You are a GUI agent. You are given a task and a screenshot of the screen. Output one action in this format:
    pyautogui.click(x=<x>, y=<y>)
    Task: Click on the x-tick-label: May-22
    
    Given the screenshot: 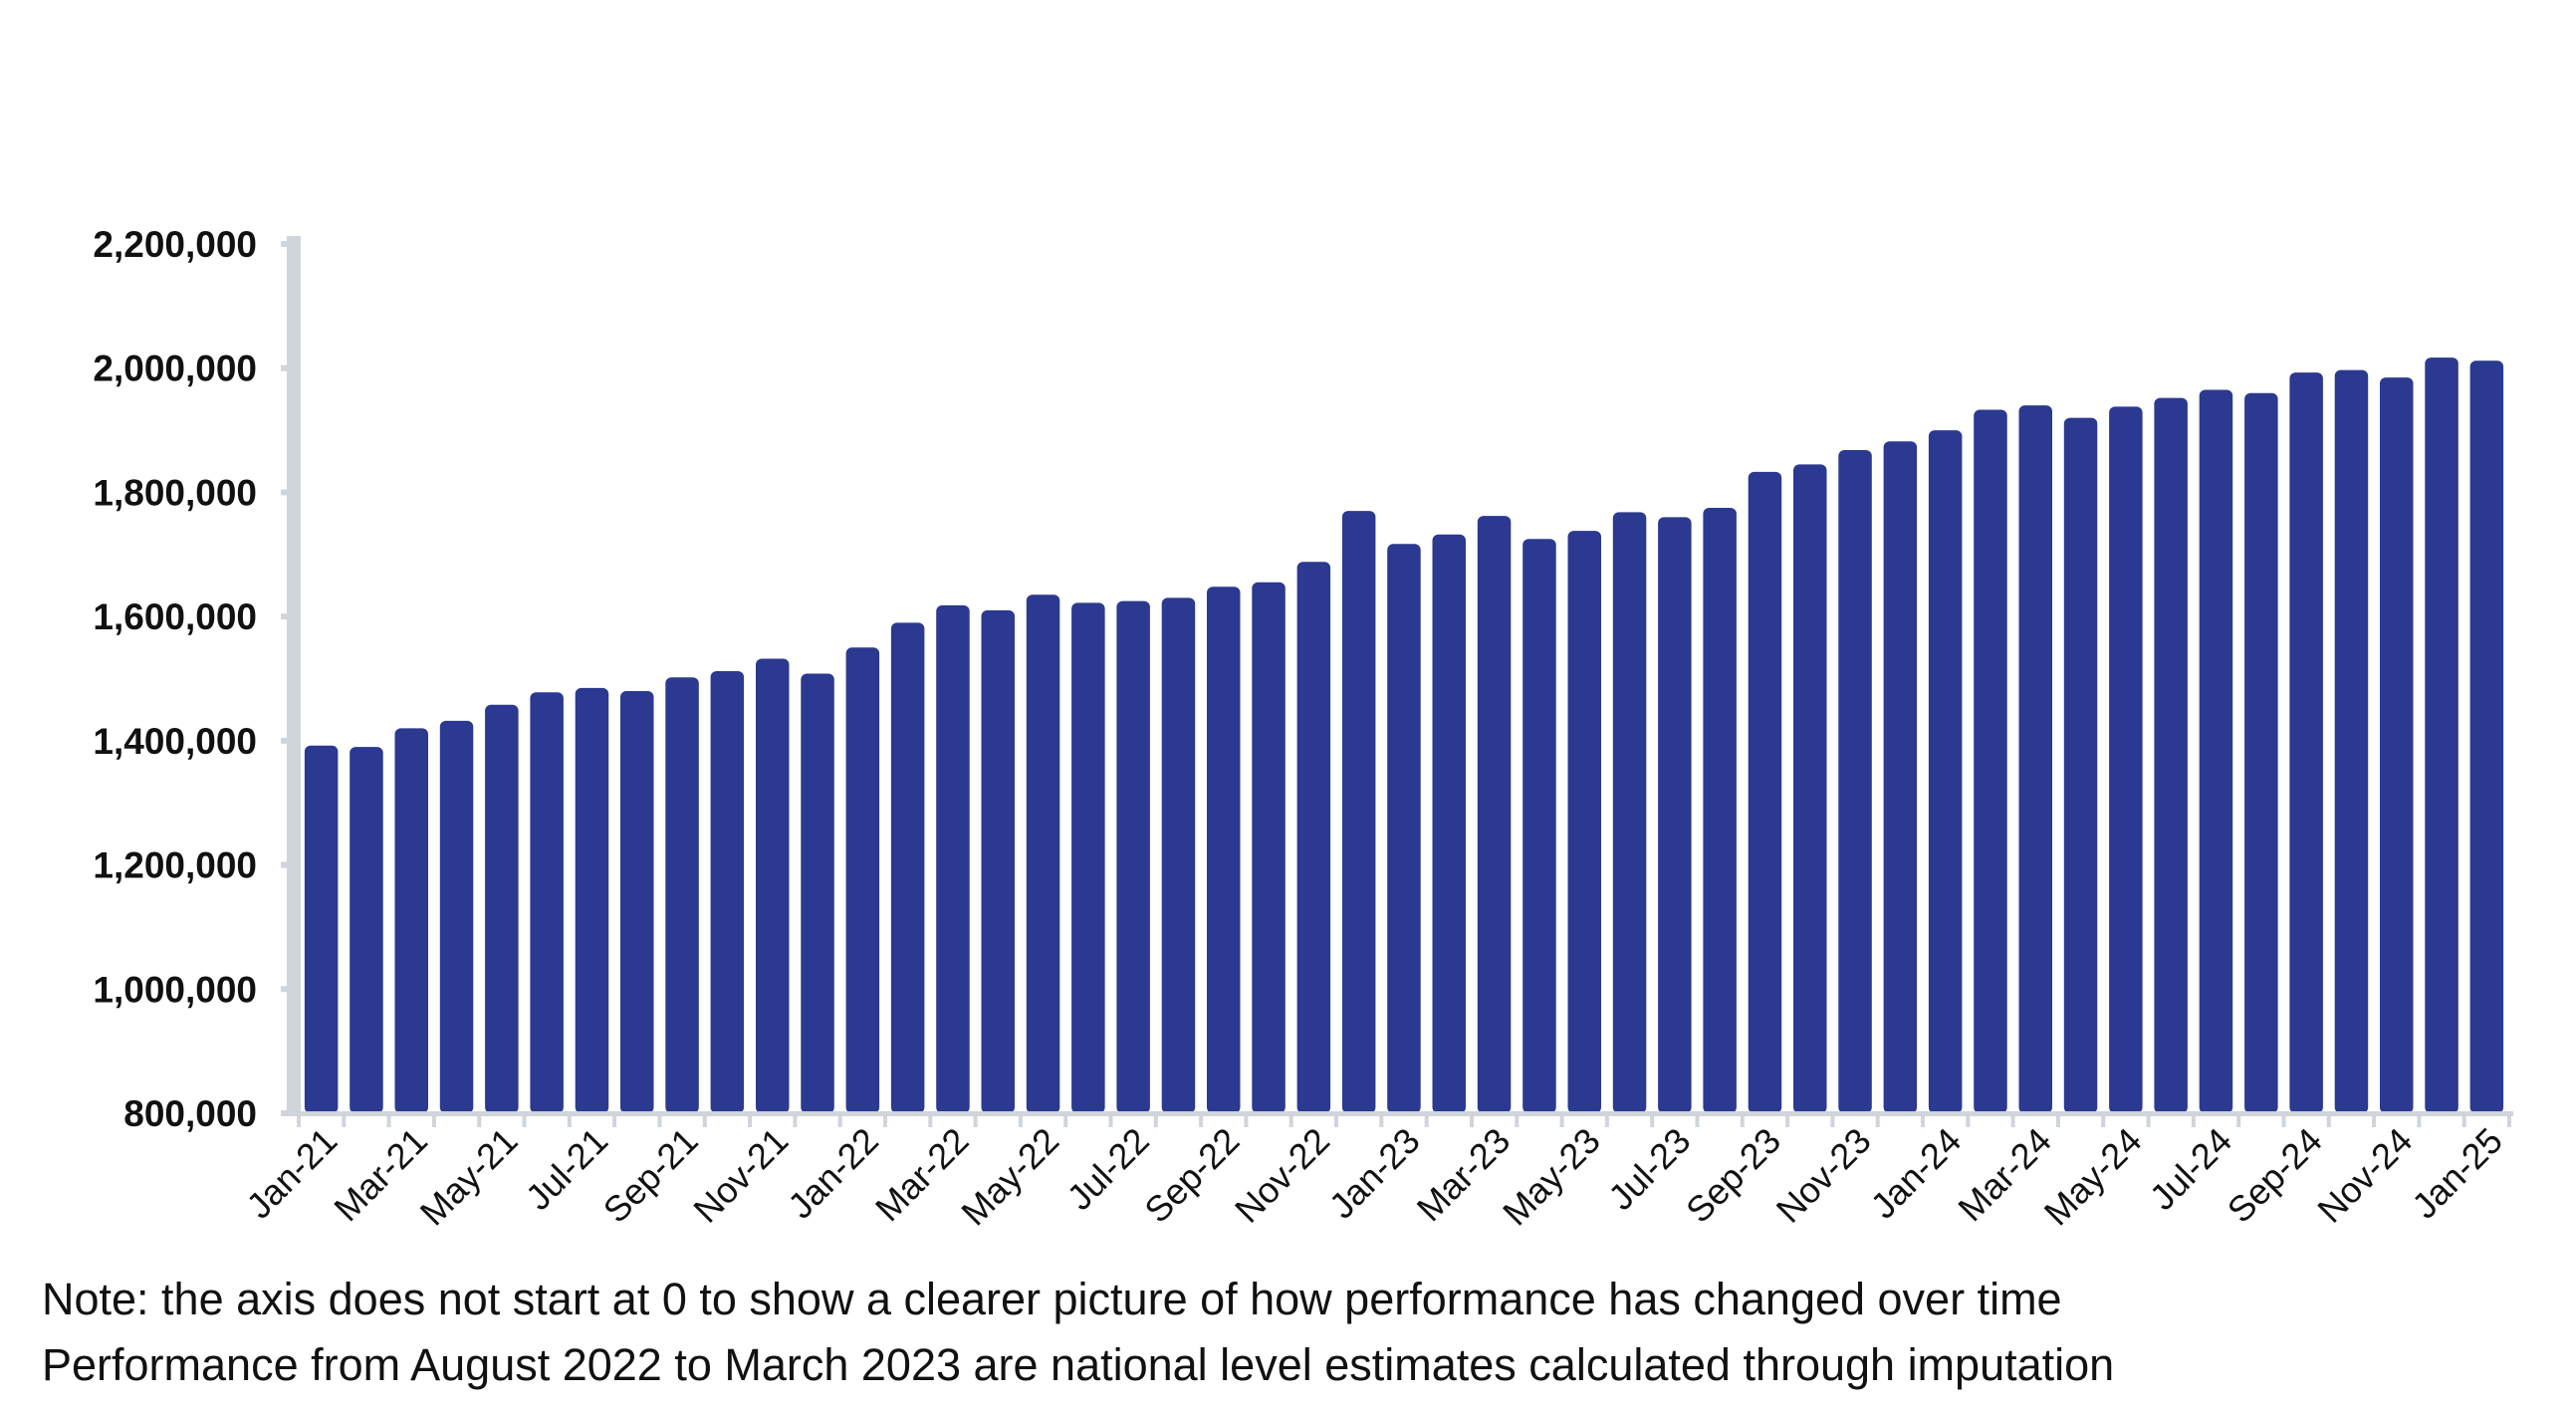 What is the action you would take?
    pyautogui.click(x=1009, y=1177)
    